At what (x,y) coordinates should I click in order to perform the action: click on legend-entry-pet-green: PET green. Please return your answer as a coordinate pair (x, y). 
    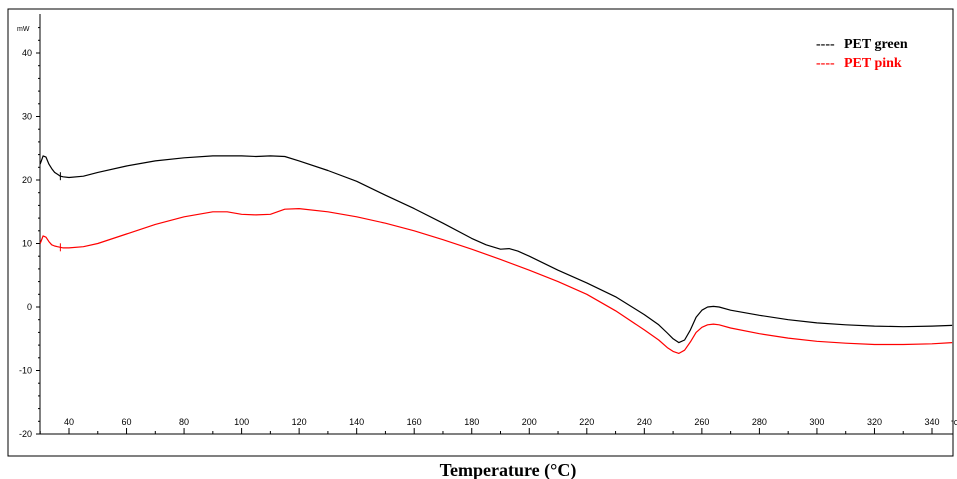
    Looking at the image, I should click on (876, 44).